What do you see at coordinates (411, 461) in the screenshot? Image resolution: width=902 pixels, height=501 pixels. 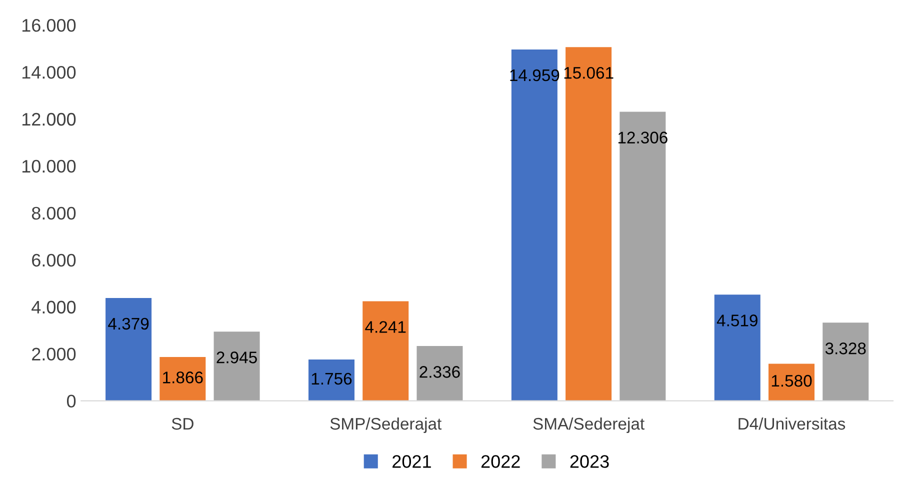 I see `legend-label: 2021` at bounding box center [411, 461].